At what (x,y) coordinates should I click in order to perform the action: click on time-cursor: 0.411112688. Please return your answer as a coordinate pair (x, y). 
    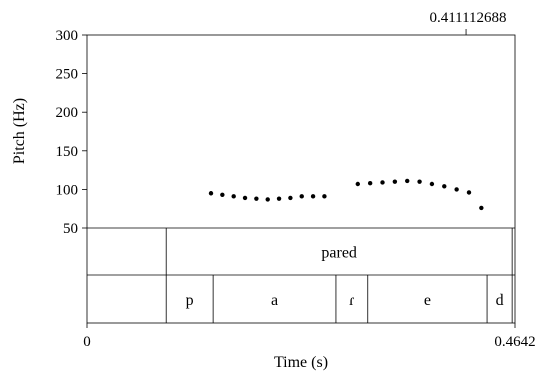
    Looking at the image, I should click on (468, 22).